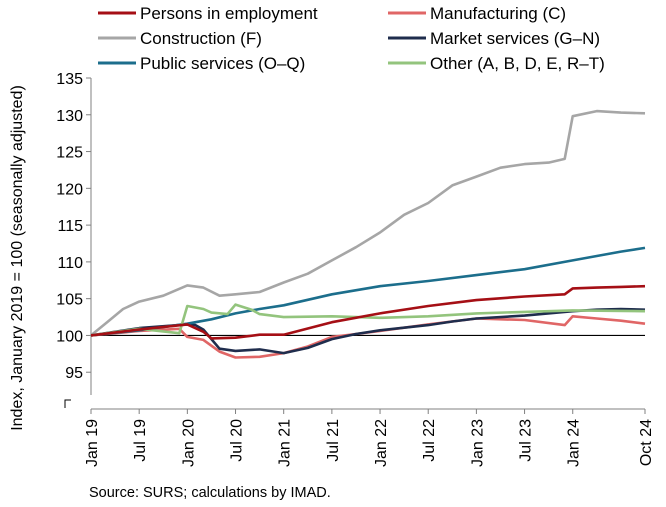 The width and height of the screenshot is (666, 507). What do you see at coordinates (70, 226) in the screenshot?
I see `y-tick-label: 115` at bounding box center [70, 226].